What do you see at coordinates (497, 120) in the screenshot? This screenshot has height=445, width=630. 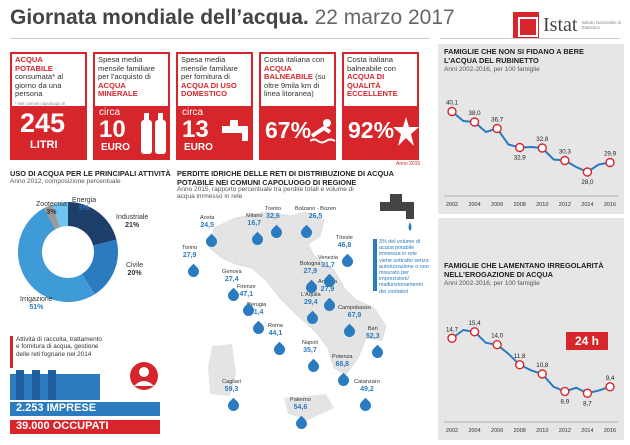 I see `data-label: 36,7` at bounding box center [497, 120].